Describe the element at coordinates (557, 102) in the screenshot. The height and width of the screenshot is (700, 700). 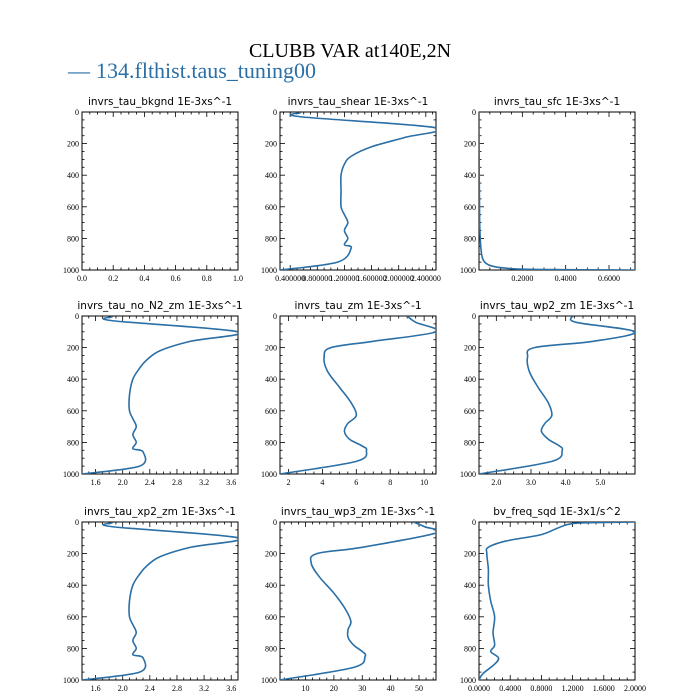
I see `panel-title: invrs_tau_sfc 1E-3xs^-1` at that location.